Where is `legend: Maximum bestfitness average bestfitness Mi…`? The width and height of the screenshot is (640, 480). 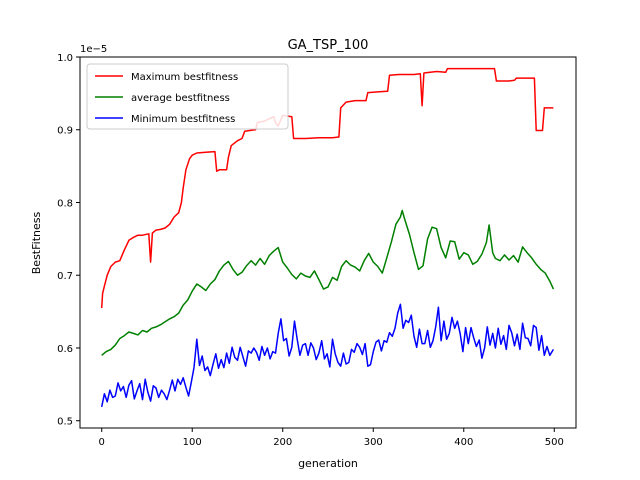
legend: Maximum bestfitness average bestfitness Mi… is located at coordinates (187, 96).